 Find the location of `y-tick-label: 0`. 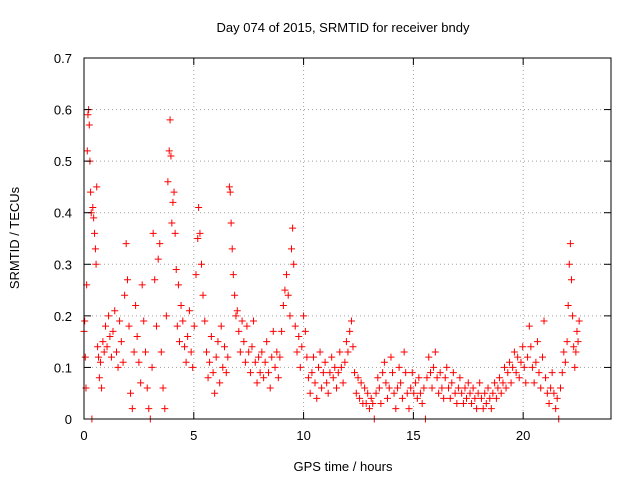

y-tick-label: 0 is located at coordinates (68, 419).